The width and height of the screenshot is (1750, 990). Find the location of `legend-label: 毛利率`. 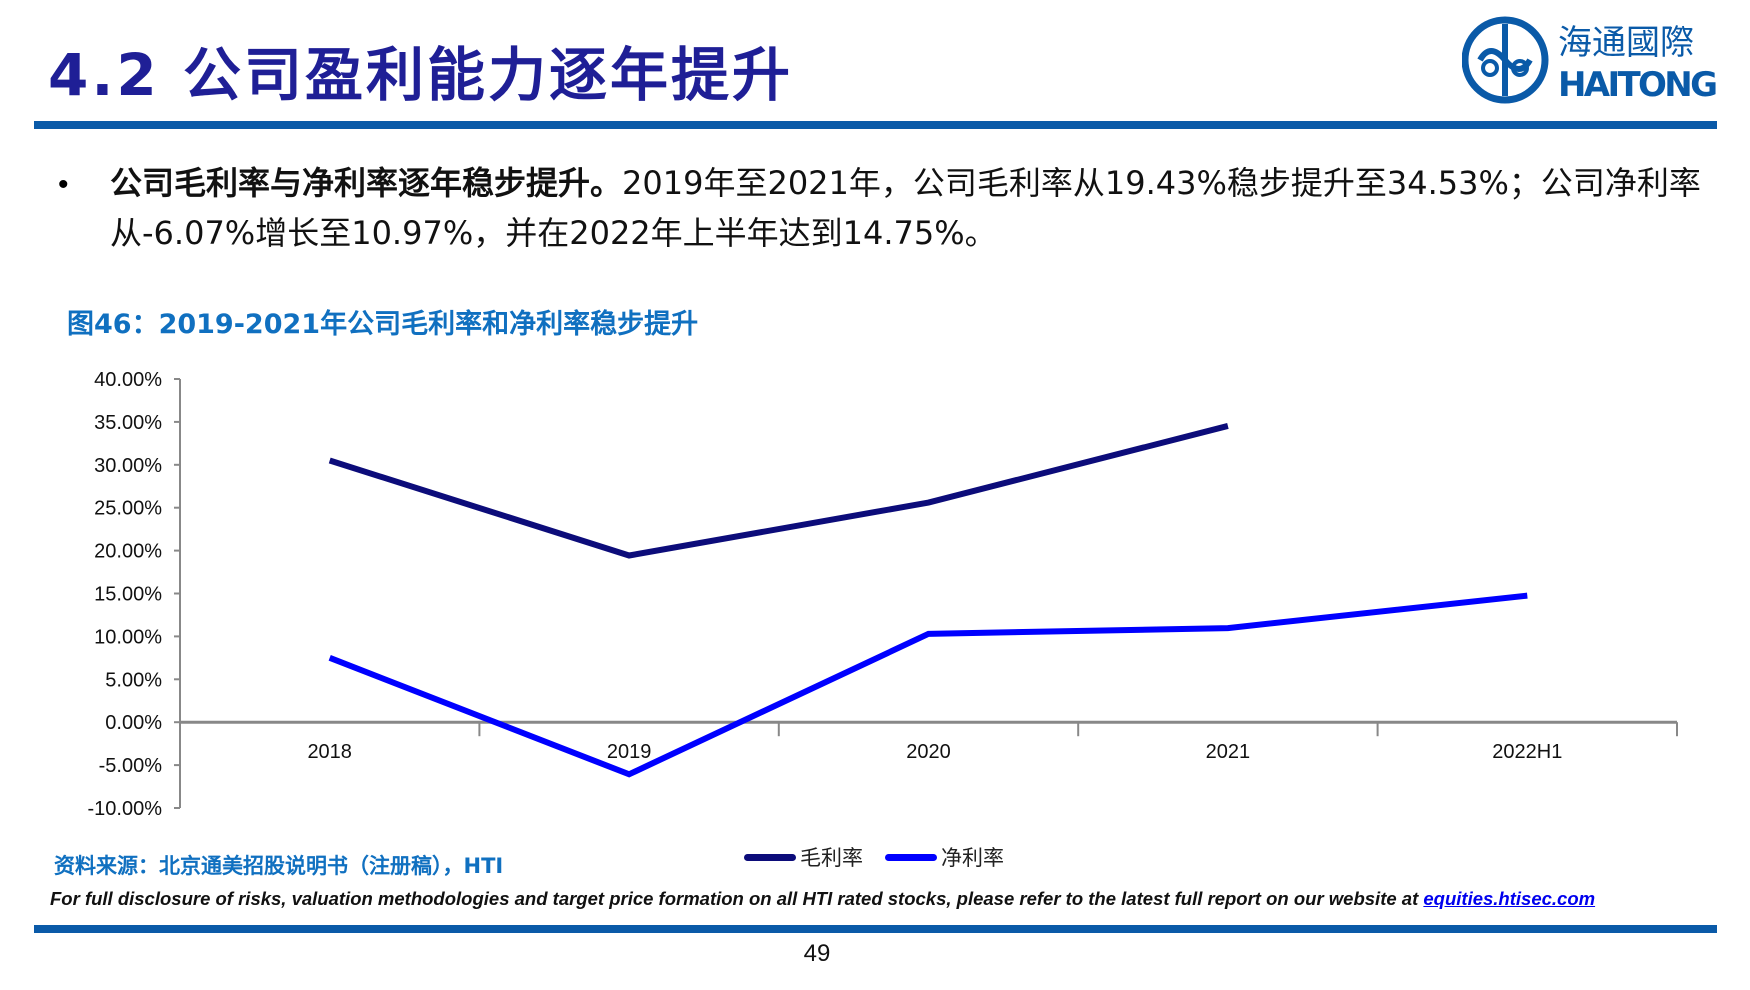

legend-label: 毛利率 is located at coordinates (831, 858).